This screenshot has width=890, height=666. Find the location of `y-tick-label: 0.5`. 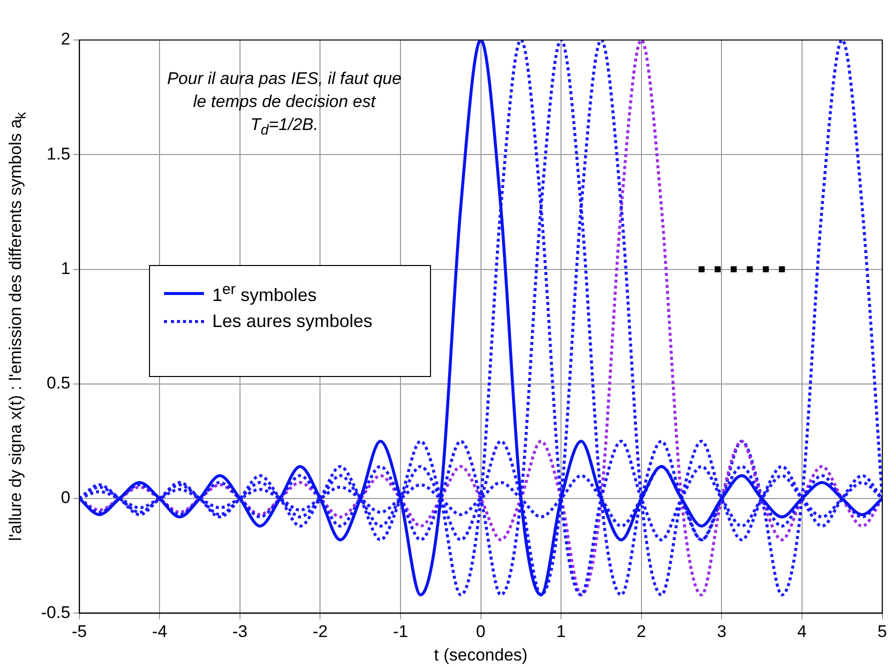

y-tick-label: 0.5 is located at coordinates (58, 383).